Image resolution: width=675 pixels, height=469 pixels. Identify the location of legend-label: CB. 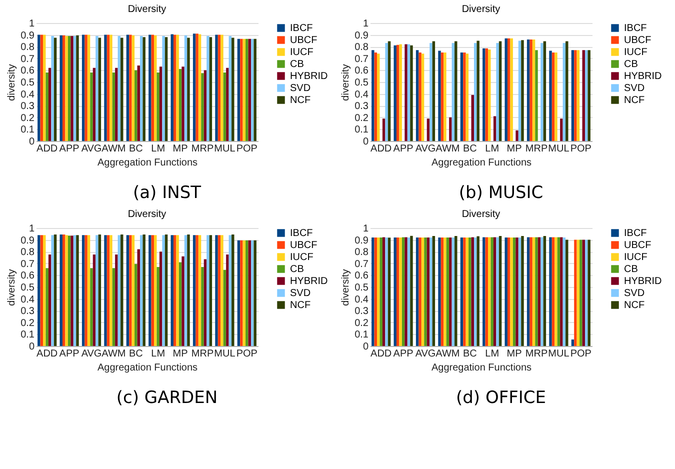
(297, 64).